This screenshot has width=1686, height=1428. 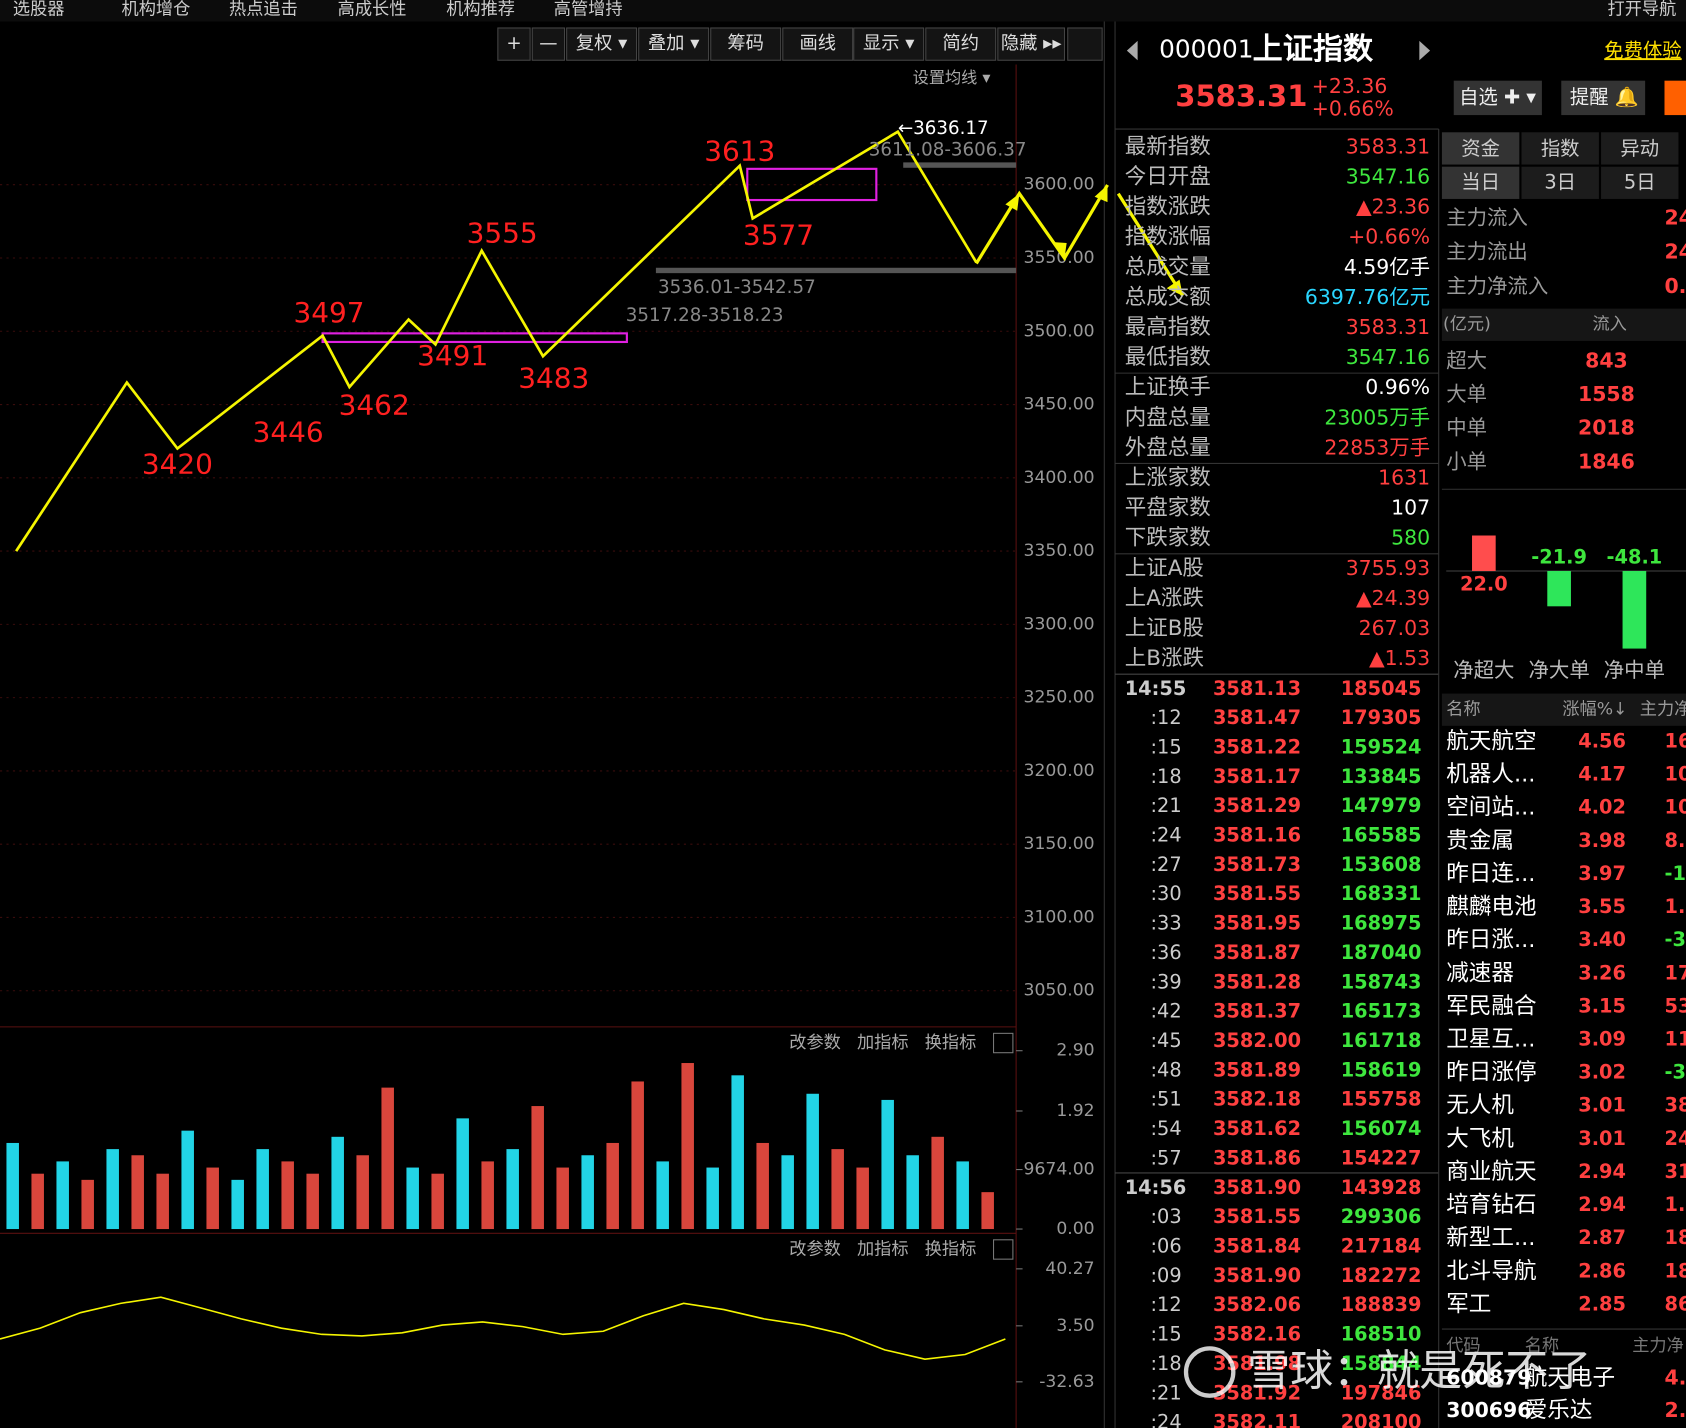 What do you see at coordinates (1491, 1006) in the screenshot?
I see `sector-name: 军民融合` at bounding box center [1491, 1006].